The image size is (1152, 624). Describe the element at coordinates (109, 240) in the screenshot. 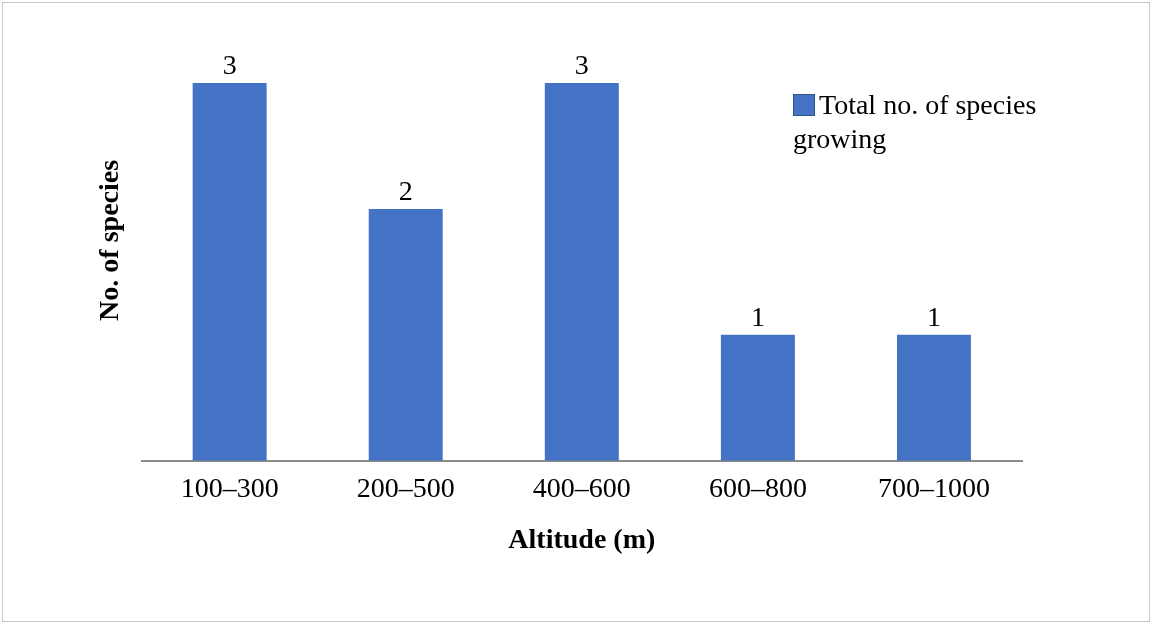

I see `y-axis-title: No. of species` at that location.